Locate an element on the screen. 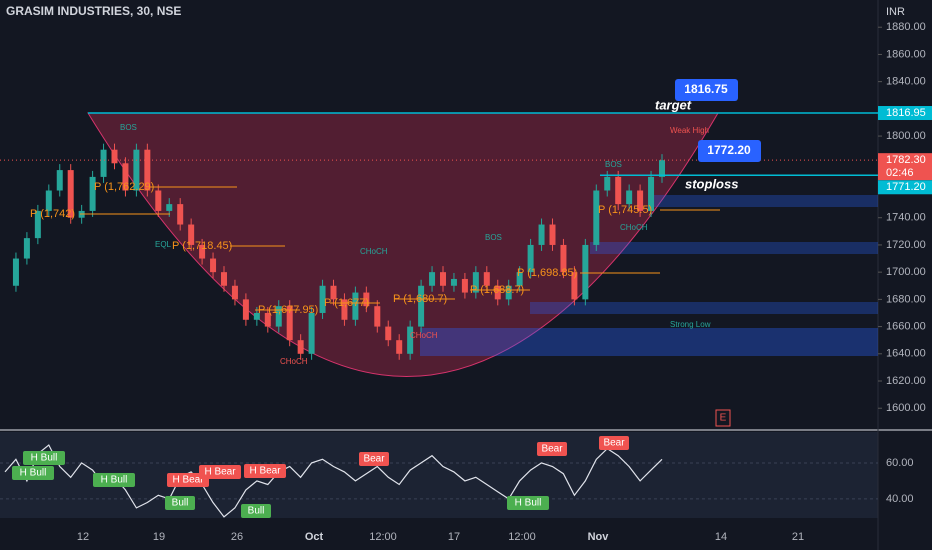 Image resolution: width=932 pixels, height=550 pixels. title: GRASIM INDUSTRIES, 30, NSE is located at coordinates (93, 11).